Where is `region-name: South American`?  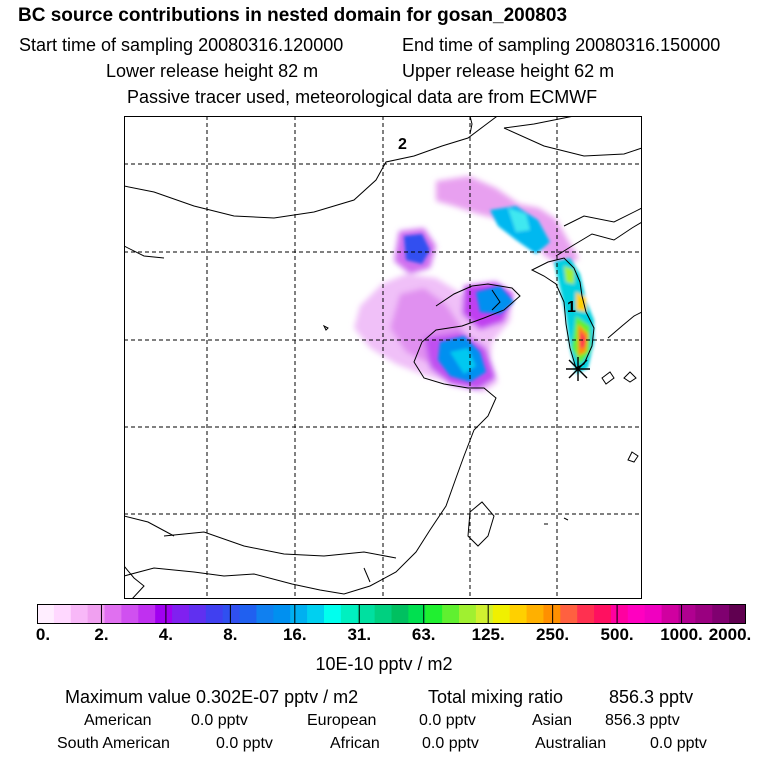
region-name: South American is located at coordinates (113, 743).